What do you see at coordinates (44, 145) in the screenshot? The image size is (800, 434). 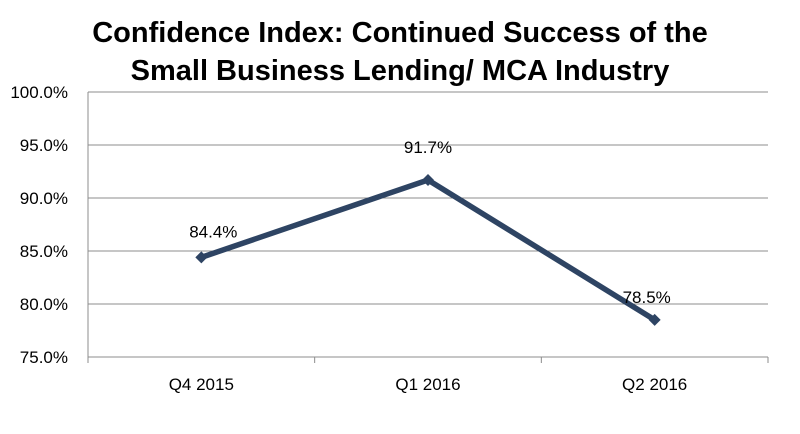 I see `y-tick-label: 95.0%` at bounding box center [44, 145].